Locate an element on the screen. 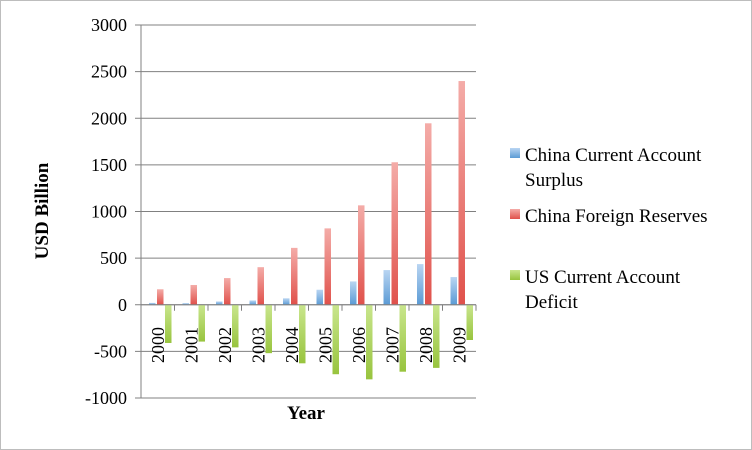 The image size is (752, 450). bar-s0-2004 is located at coordinates (286, 301).